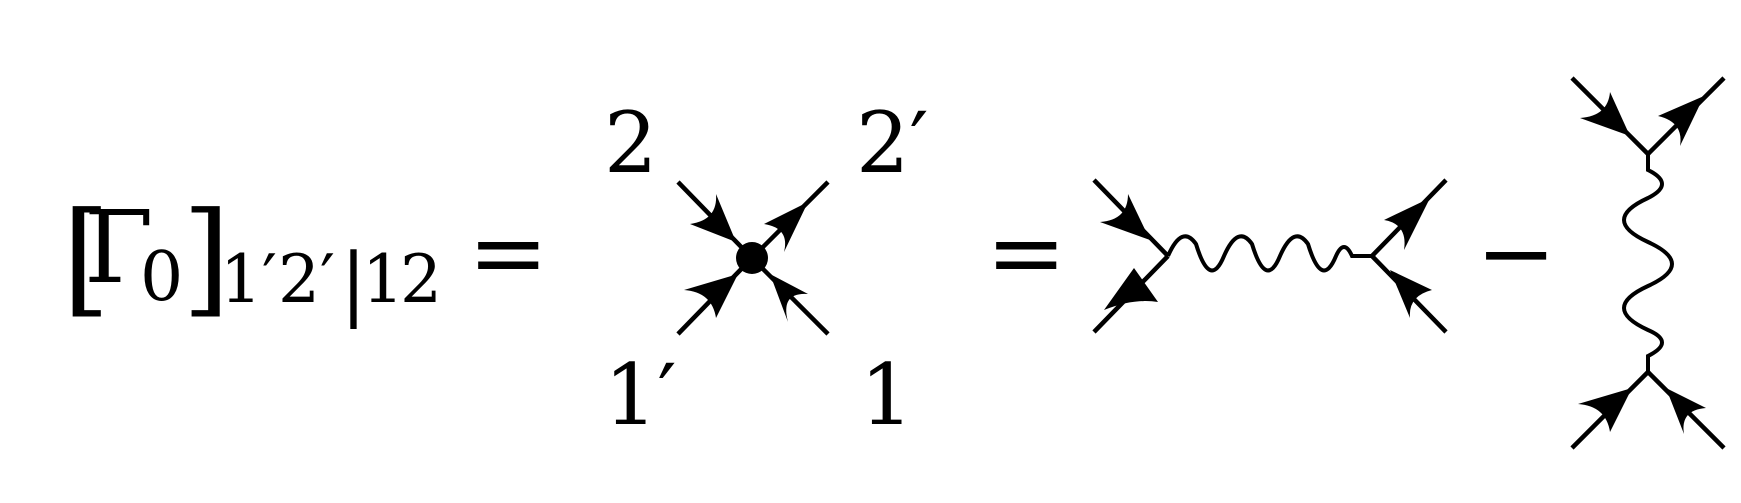 The image size is (1741, 503). I want to click on open-bracket: [, so click(86, 258).